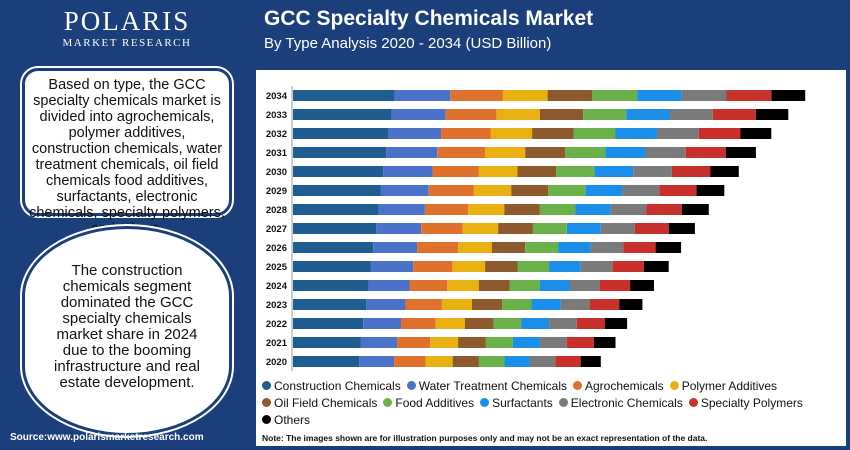 The width and height of the screenshot is (850, 450). I want to click on bar-segment-2031-food-additives, so click(585, 152).